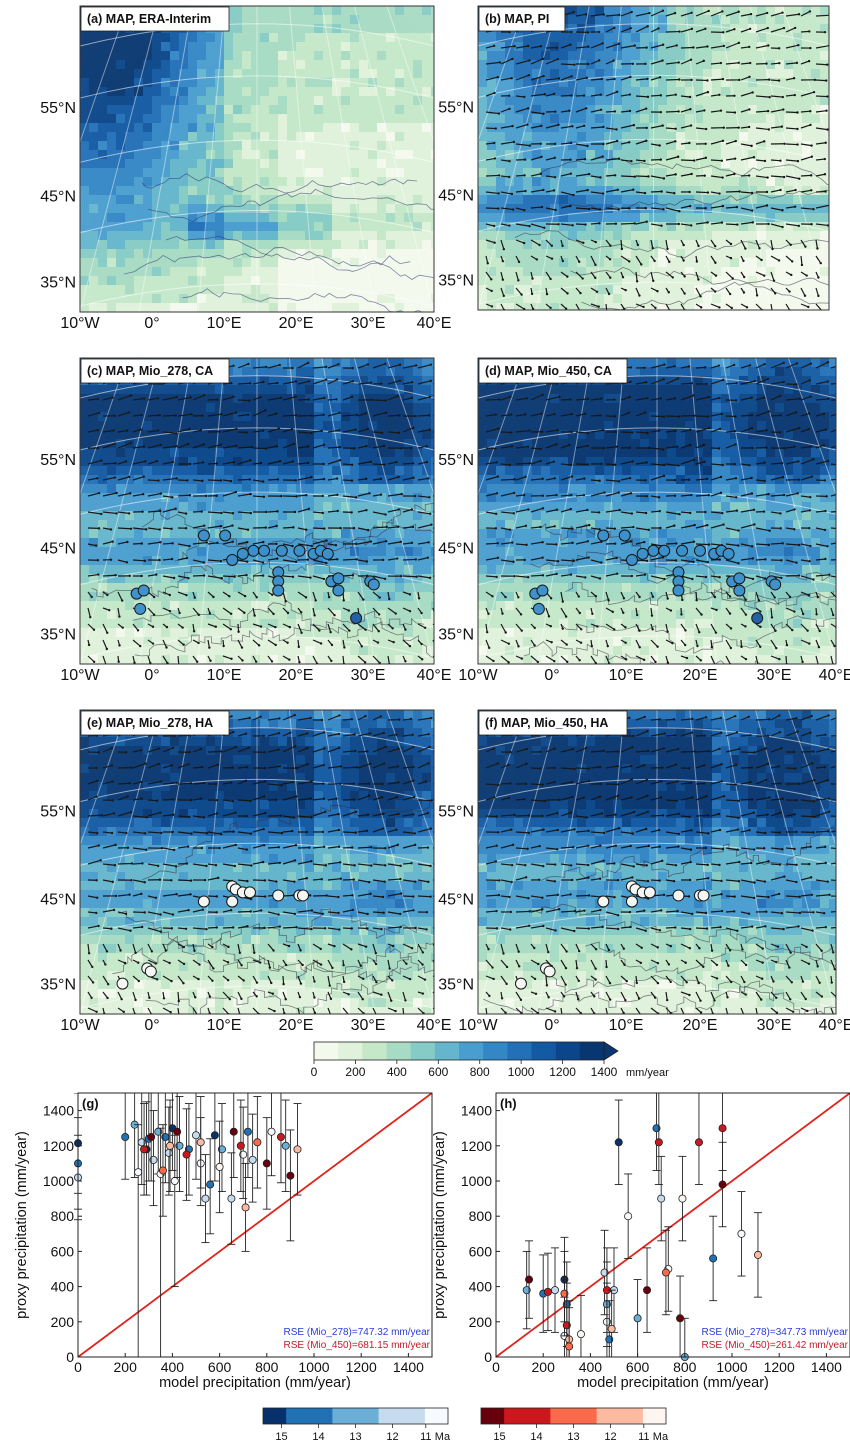  I want to click on colorbar-tick-label: 400, so click(397, 1072).